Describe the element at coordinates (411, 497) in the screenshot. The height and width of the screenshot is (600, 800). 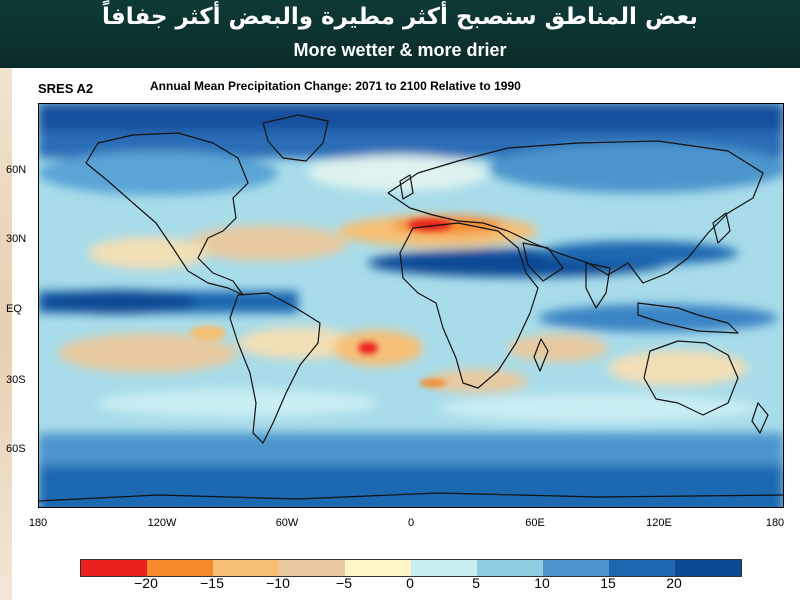
I see `antarctica-coast` at that location.